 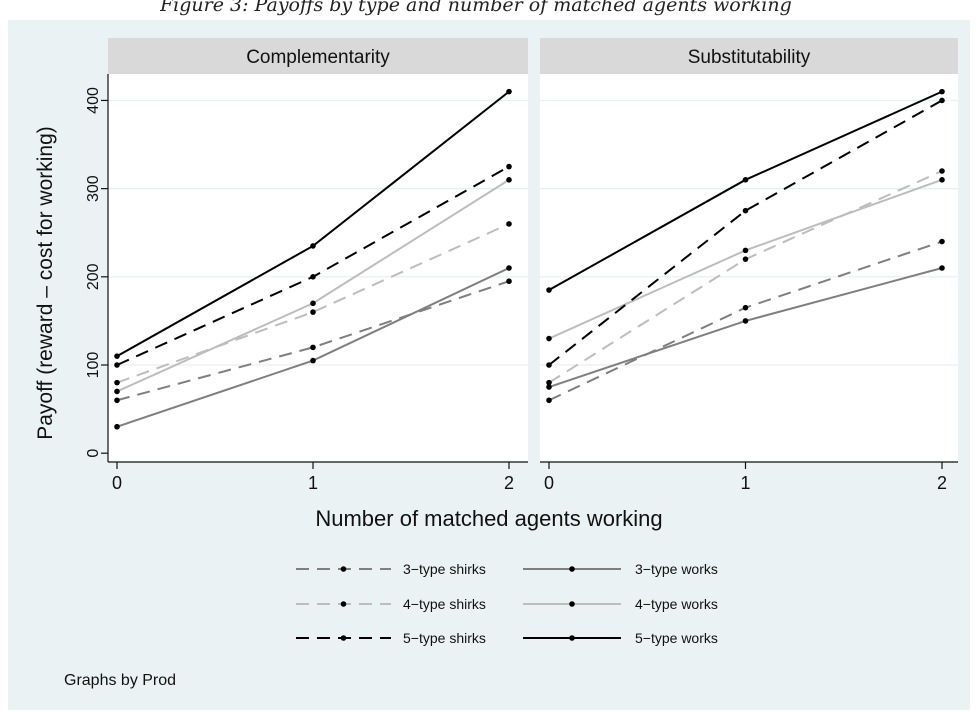 I want to click on y-tick-label: 200, so click(x=93, y=276).